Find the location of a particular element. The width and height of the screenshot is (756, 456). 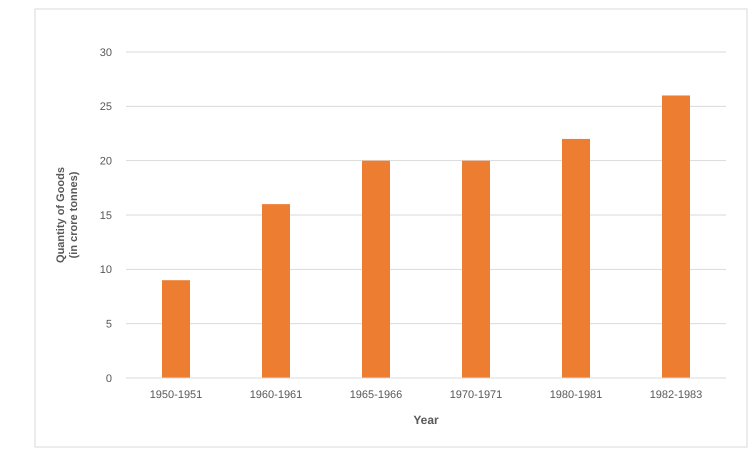

y-tick-label: 15 is located at coordinates (106, 216).